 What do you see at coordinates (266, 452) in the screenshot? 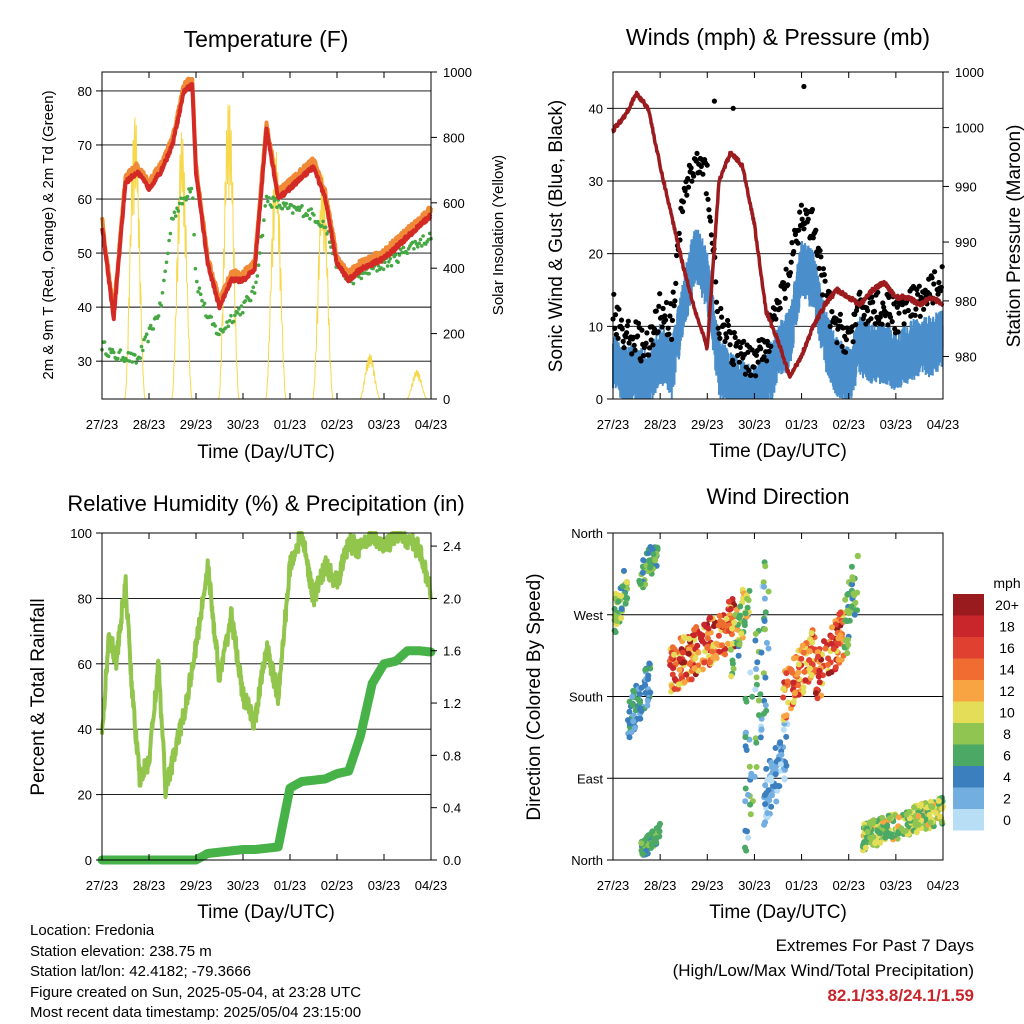
I see `temperature-xlabel: Time (Day/UTC)` at bounding box center [266, 452].